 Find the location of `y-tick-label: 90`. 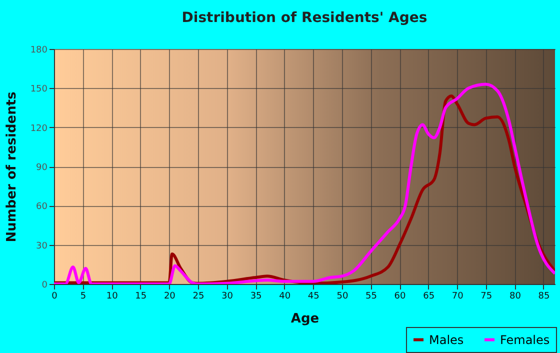

y-tick-label: 90 is located at coordinates (42, 168).